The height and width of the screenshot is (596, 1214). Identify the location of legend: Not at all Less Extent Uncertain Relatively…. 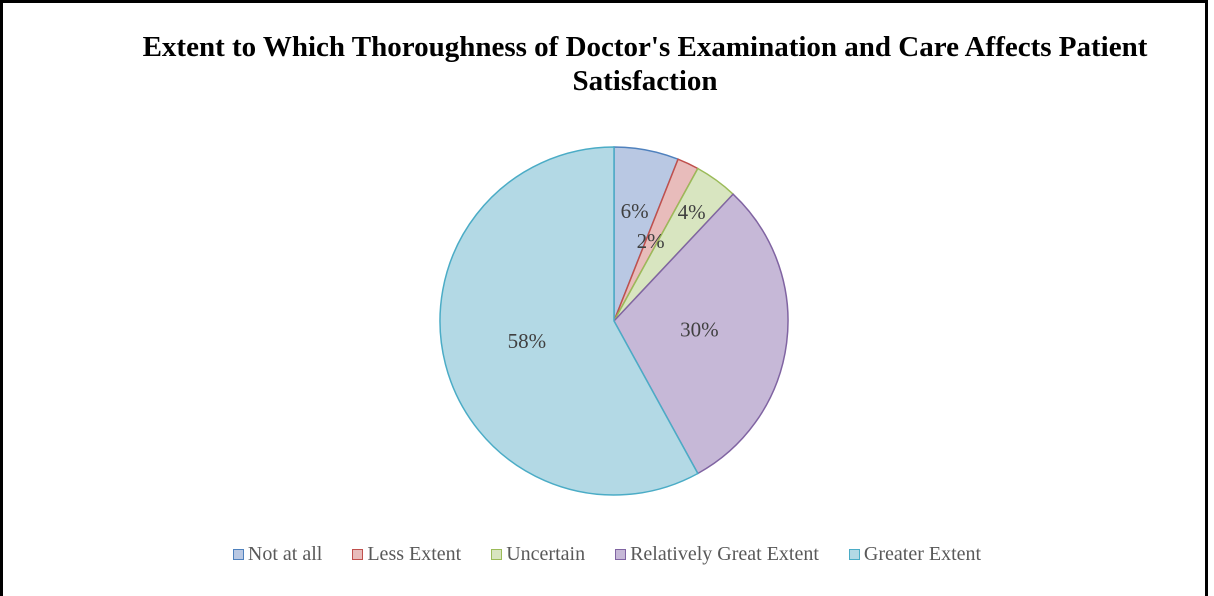
(607, 554).